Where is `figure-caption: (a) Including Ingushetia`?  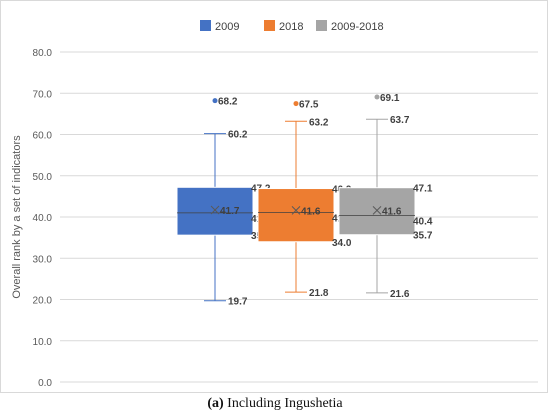
figure-caption: (a) Including Ingushetia is located at coordinates (275, 404).